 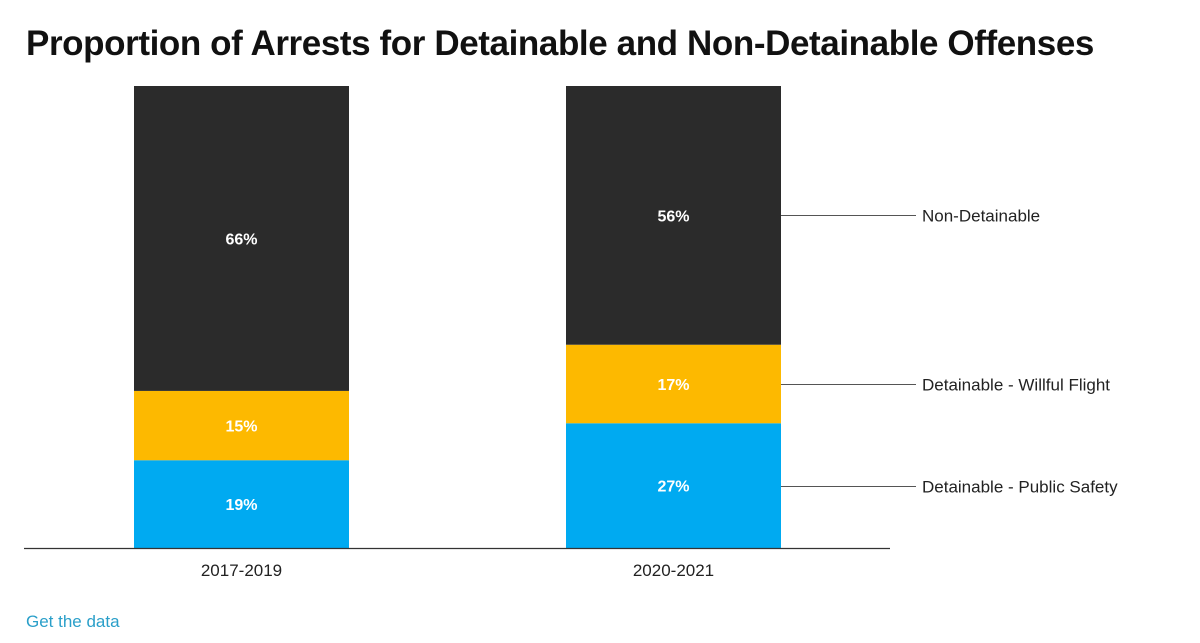 I want to click on x-tick-label-0: 2017-2019, so click(x=241, y=570).